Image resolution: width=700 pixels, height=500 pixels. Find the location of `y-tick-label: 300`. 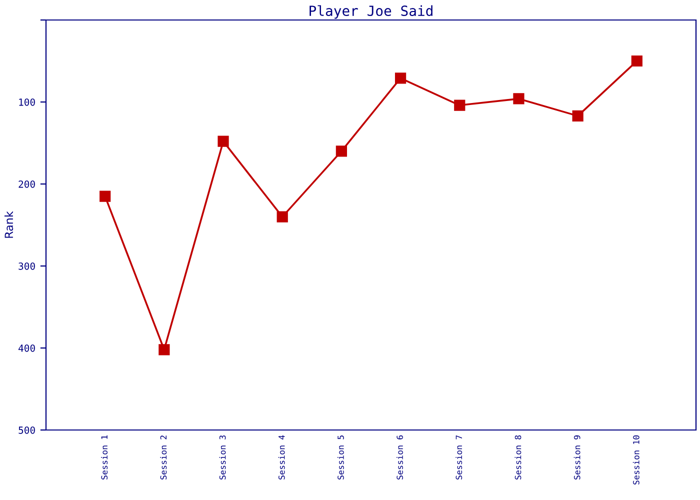

y-tick-label: 300 is located at coordinates (26, 266).